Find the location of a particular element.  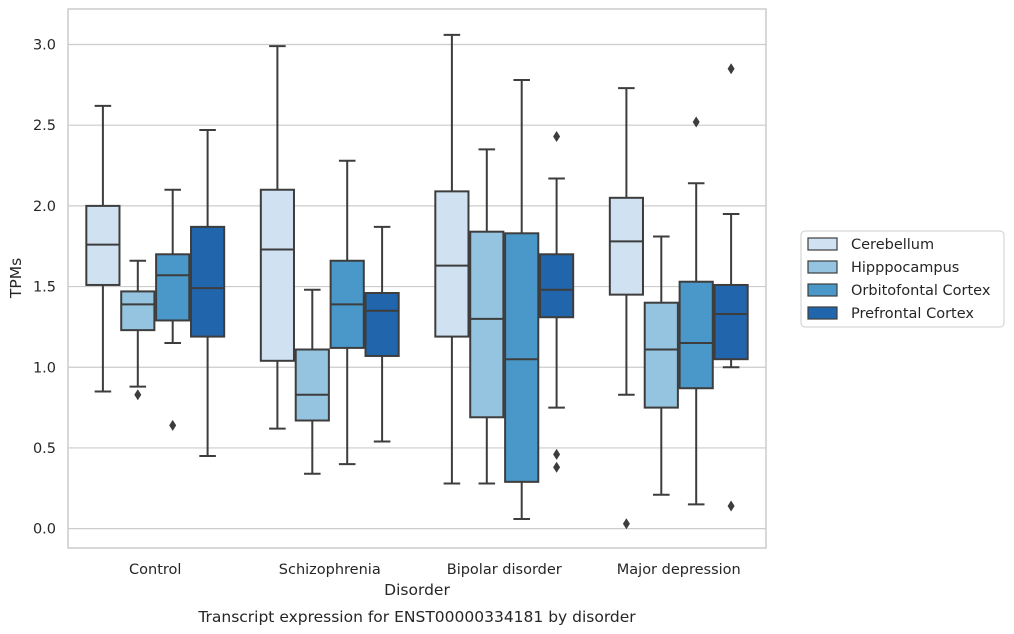

y-tick-labels: 0.0 0.5 1.0 1.5 2.0 2.5 3.0 is located at coordinates (44, 288).